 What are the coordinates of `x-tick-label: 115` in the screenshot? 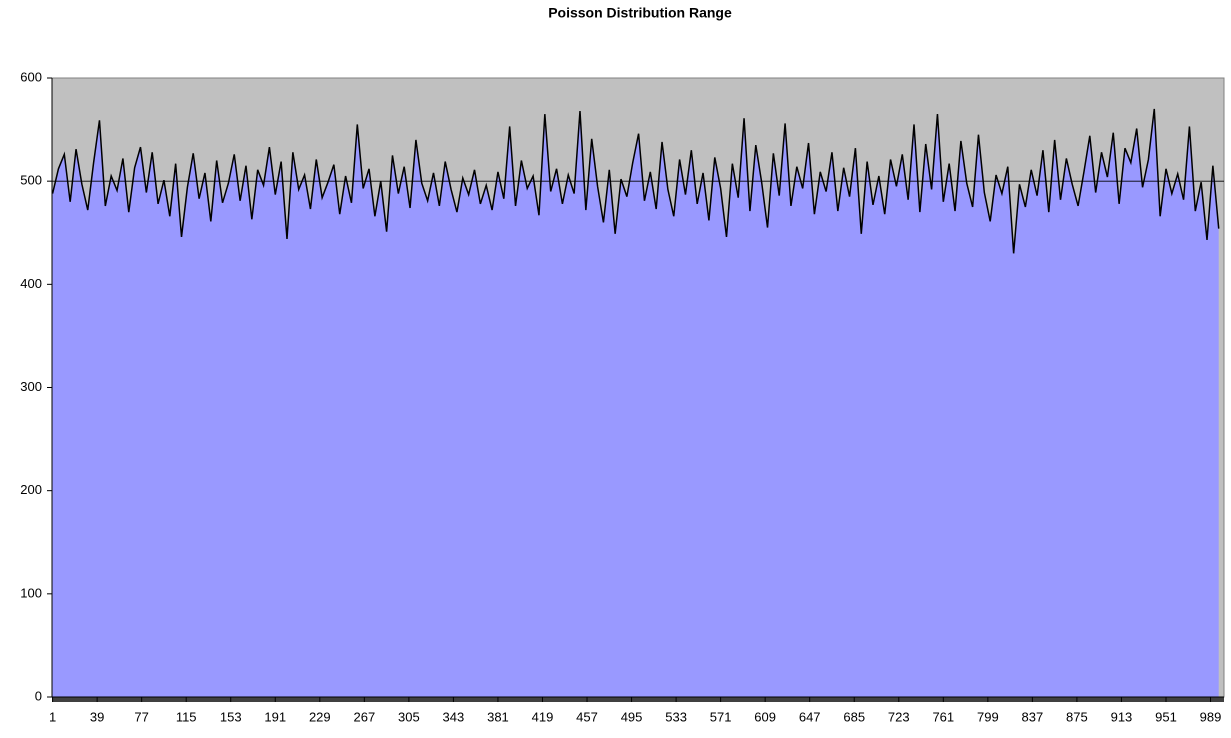 It's located at (186, 716).